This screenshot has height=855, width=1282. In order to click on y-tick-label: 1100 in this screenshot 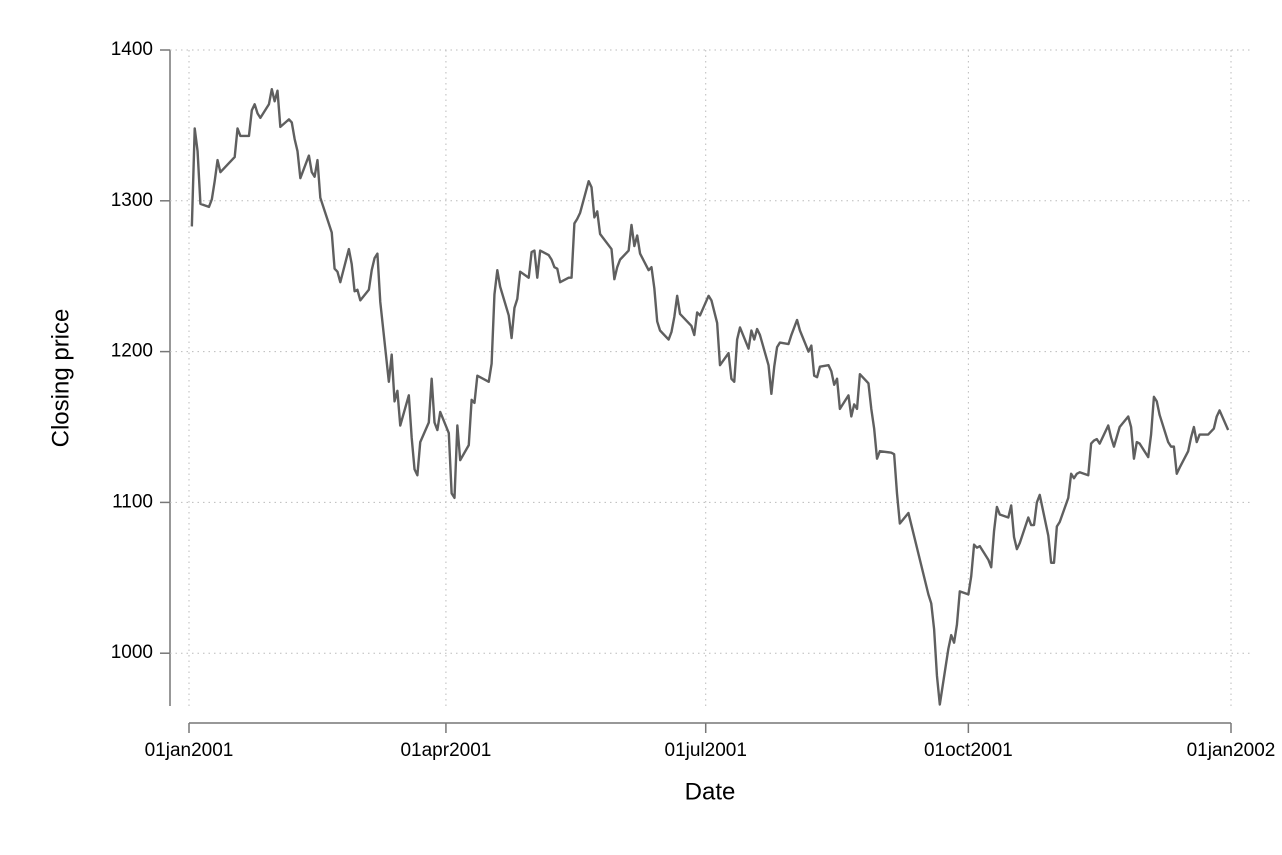, I will do `click(132, 501)`.